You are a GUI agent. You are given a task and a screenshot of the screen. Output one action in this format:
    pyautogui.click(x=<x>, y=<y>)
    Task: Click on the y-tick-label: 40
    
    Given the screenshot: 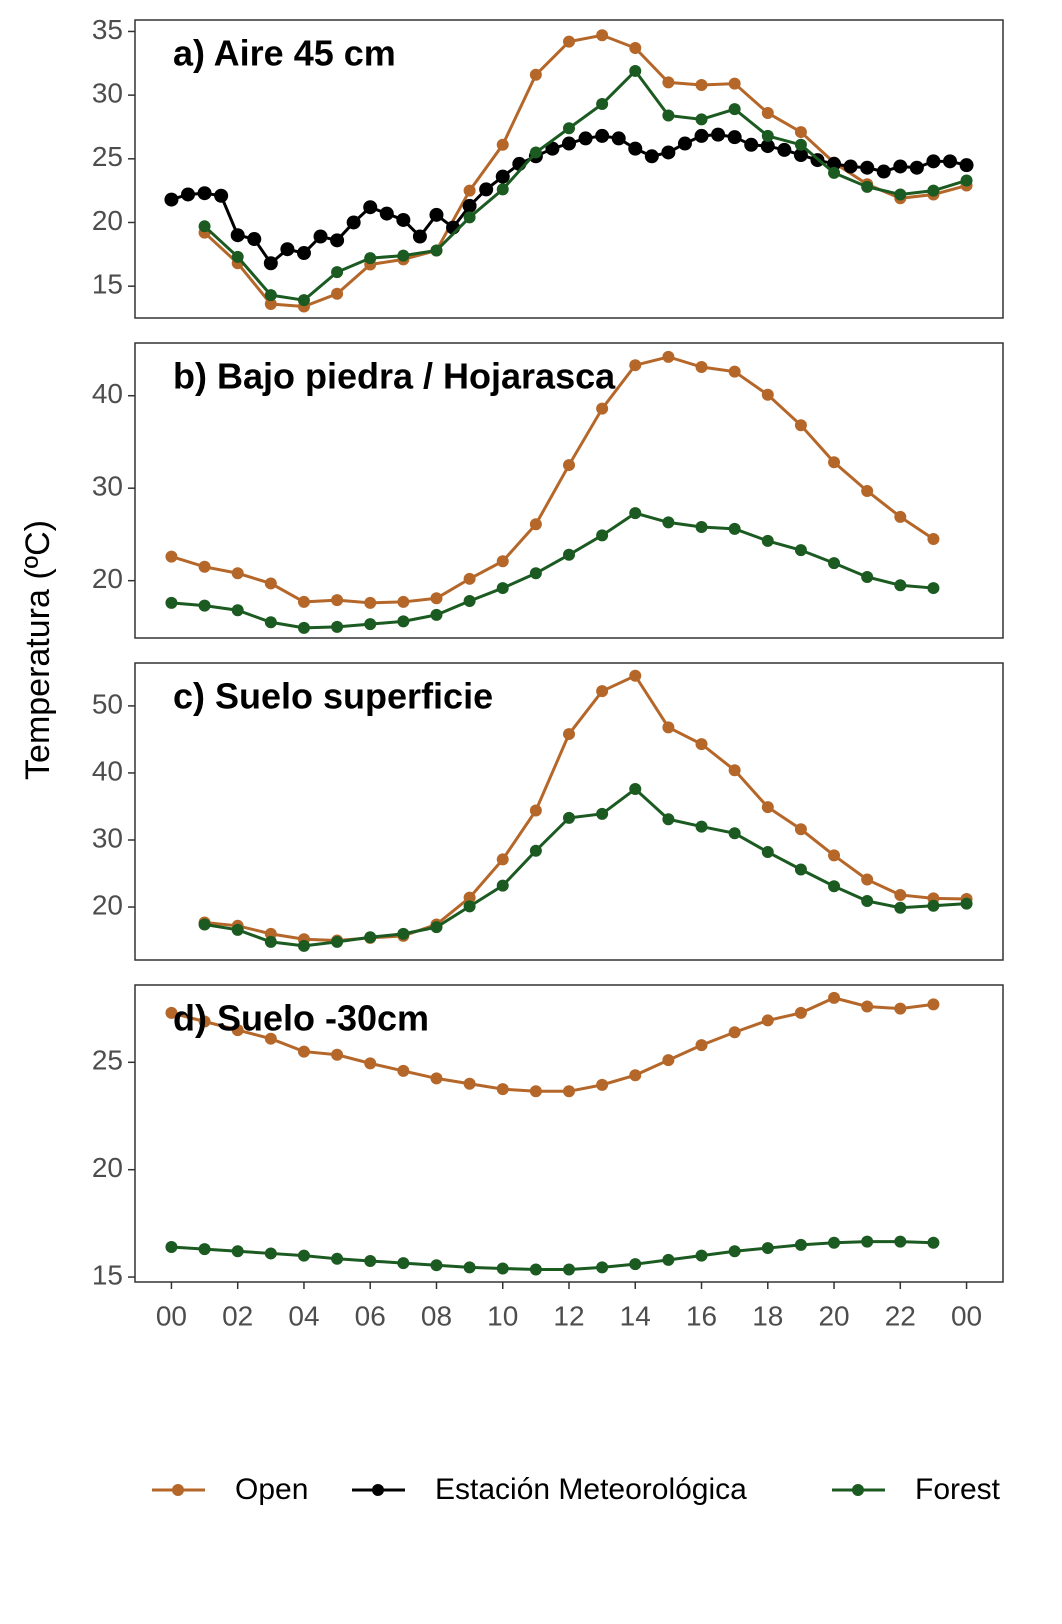 What is the action you would take?
    pyautogui.click(x=107, y=770)
    